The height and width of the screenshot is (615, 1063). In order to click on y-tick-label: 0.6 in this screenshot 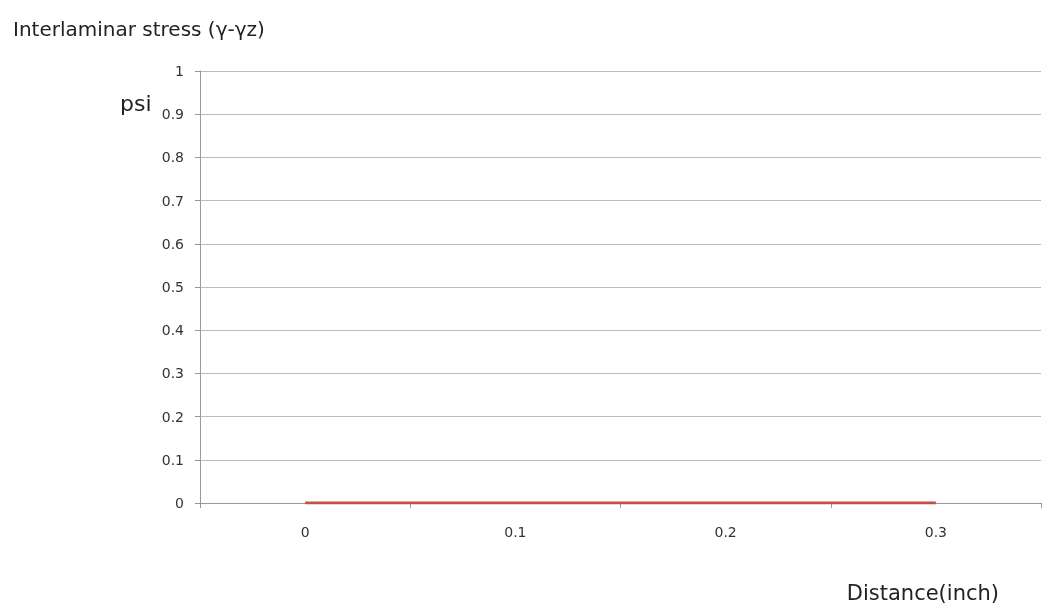, I will do `click(173, 243)`.